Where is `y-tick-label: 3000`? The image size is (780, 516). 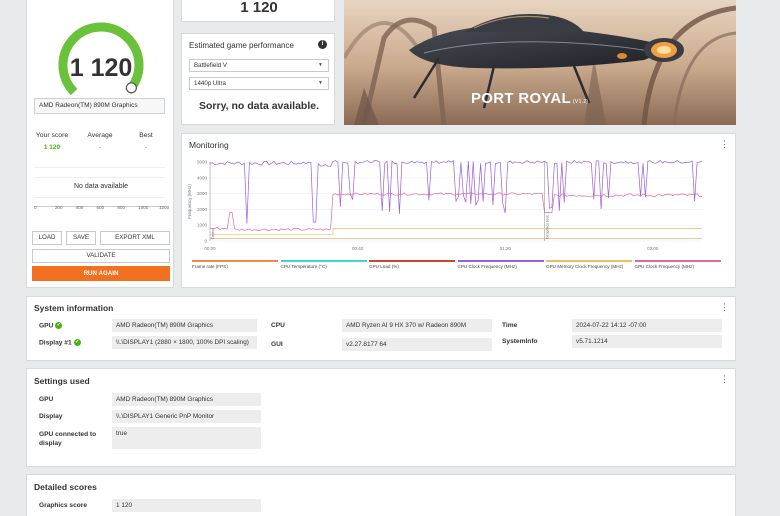
y-tick-label: 3000 is located at coordinates (202, 193).